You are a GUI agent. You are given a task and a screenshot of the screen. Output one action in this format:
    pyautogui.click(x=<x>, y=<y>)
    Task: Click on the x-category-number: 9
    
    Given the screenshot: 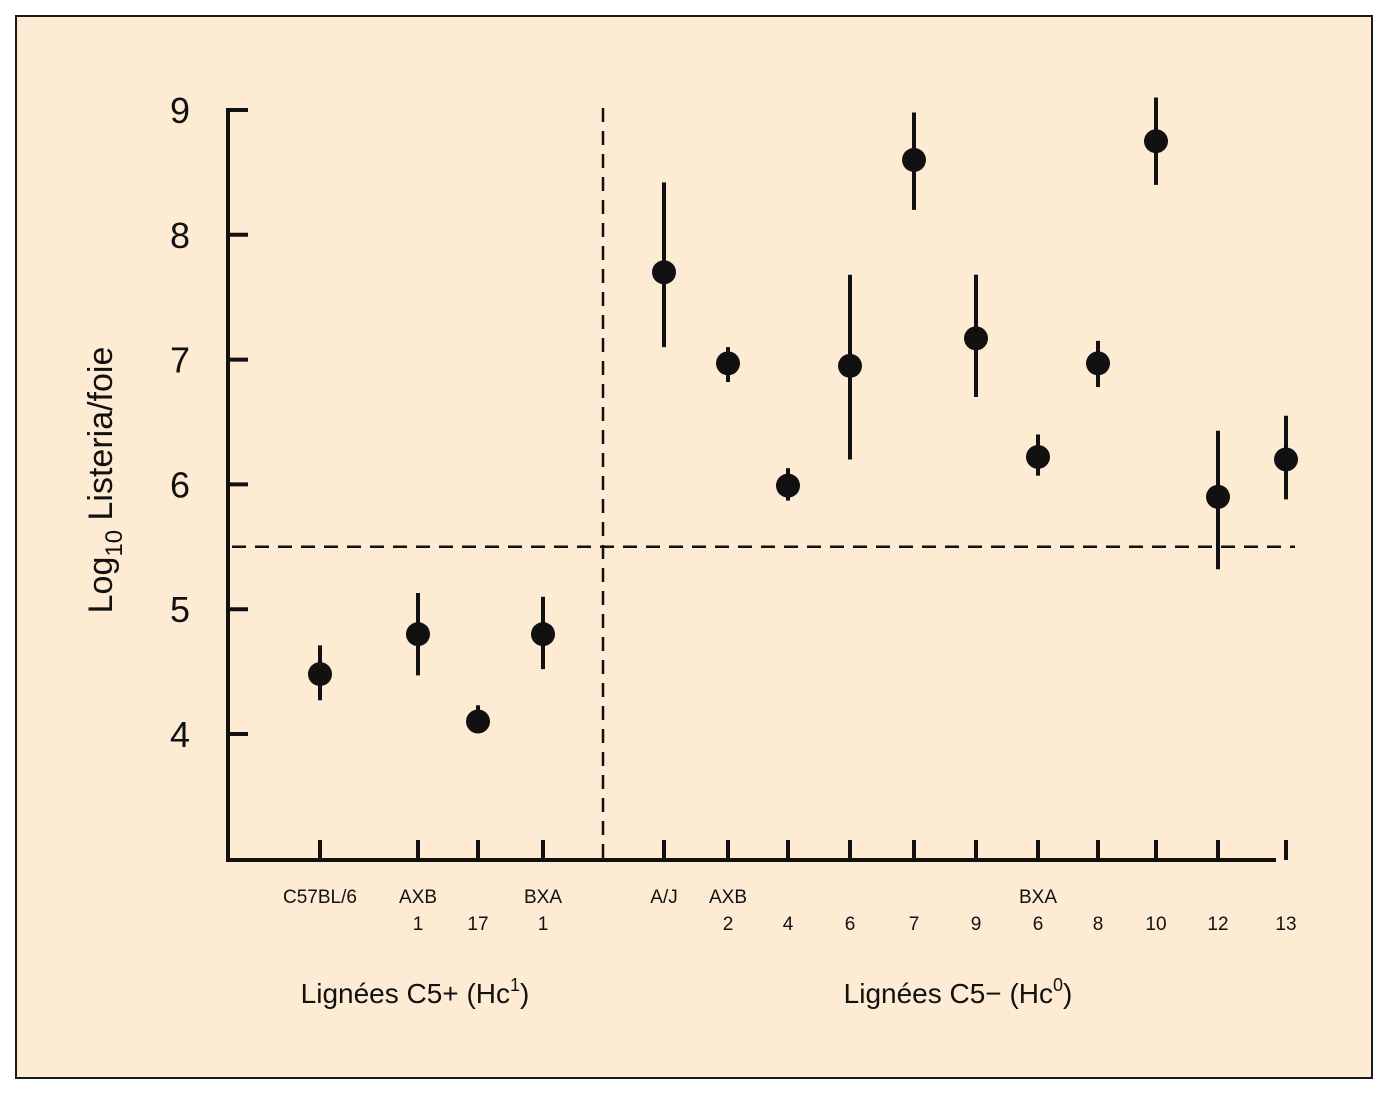 What is the action you would take?
    pyautogui.click(x=976, y=924)
    